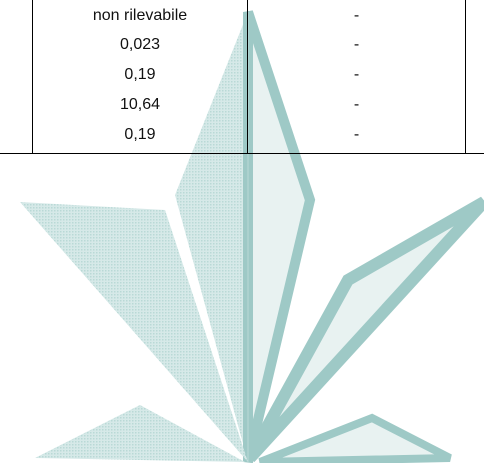 The width and height of the screenshot is (484, 463). Describe the element at coordinates (211, 237) in the screenshot. I see `center-leaf-left` at that location.